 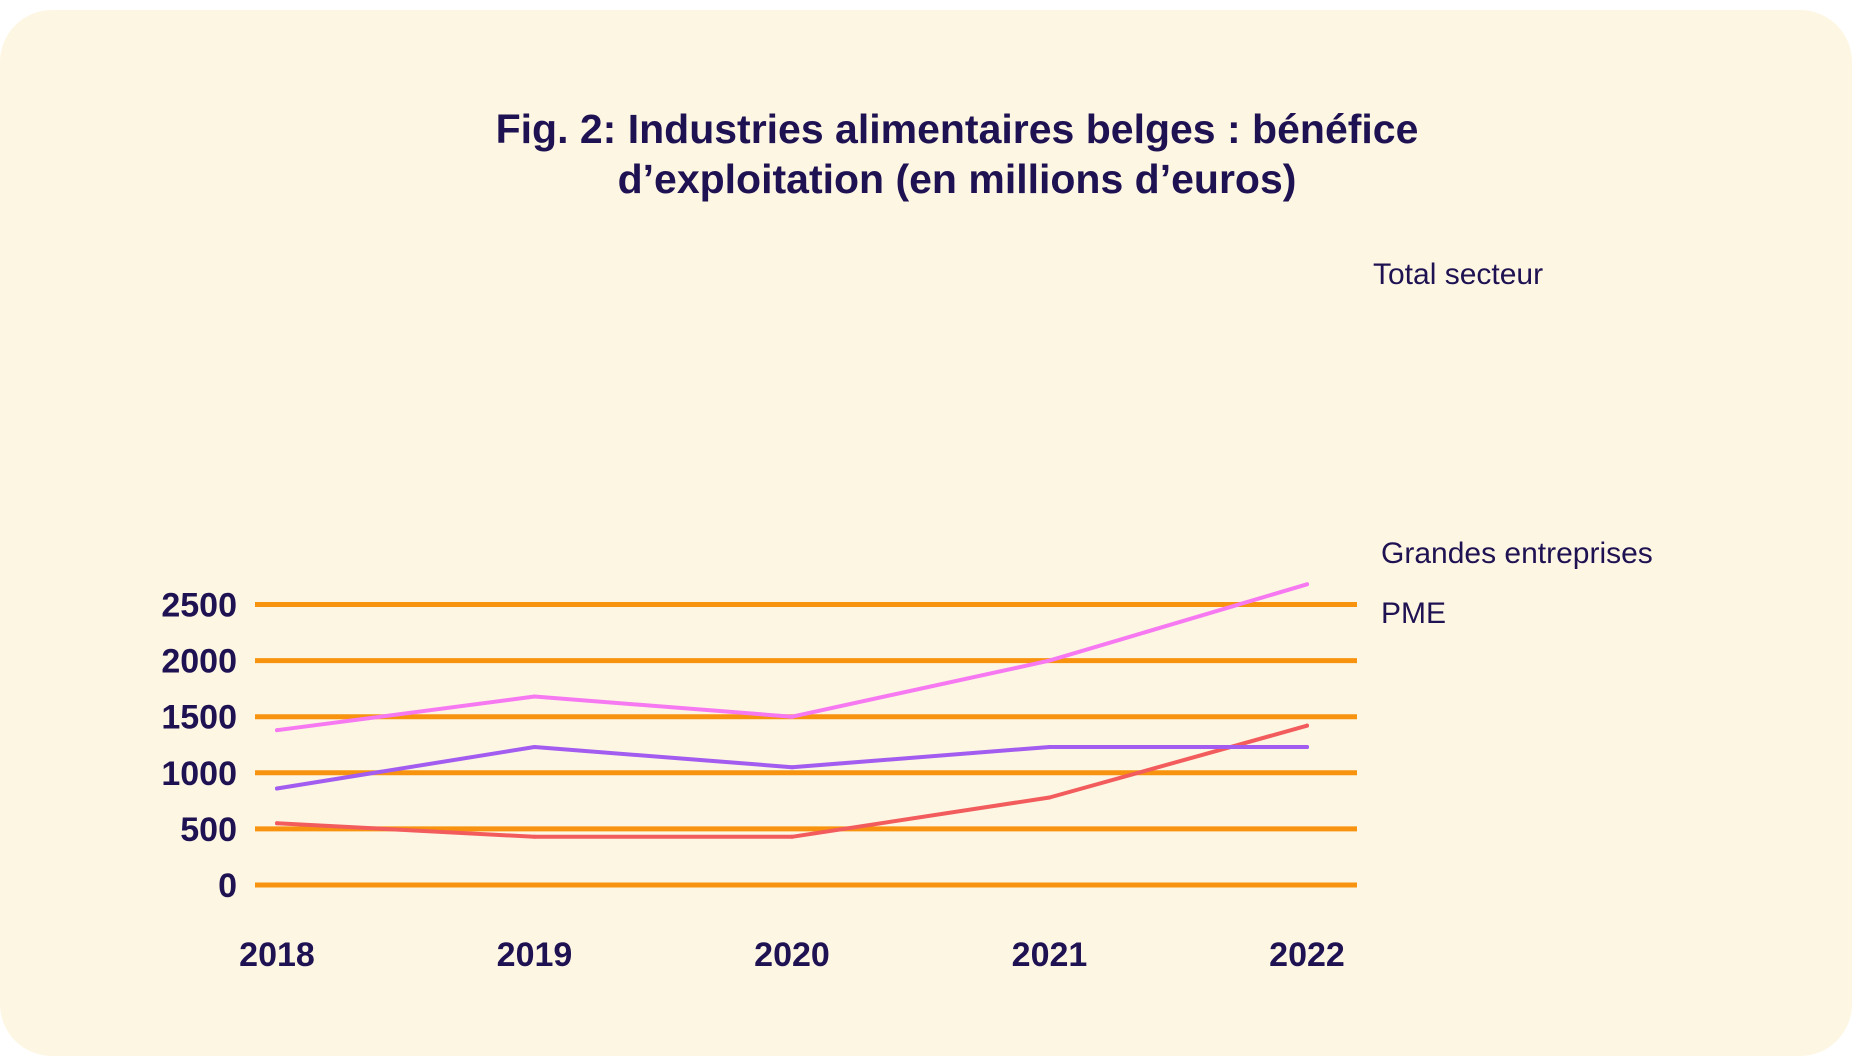 I want to click on x-tick-label: 2019, so click(x=535, y=955).